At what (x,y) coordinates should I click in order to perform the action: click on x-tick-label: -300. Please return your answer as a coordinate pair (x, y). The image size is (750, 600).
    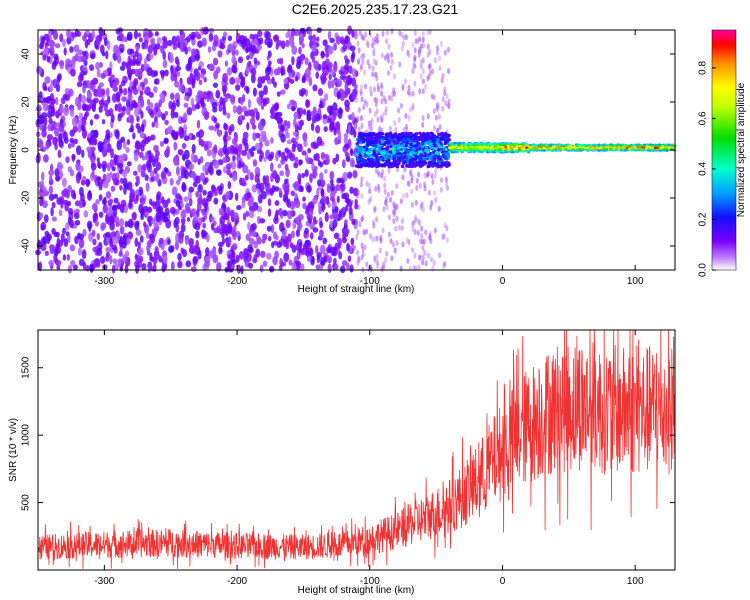
    Looking at the image, I should click on (104, 281).